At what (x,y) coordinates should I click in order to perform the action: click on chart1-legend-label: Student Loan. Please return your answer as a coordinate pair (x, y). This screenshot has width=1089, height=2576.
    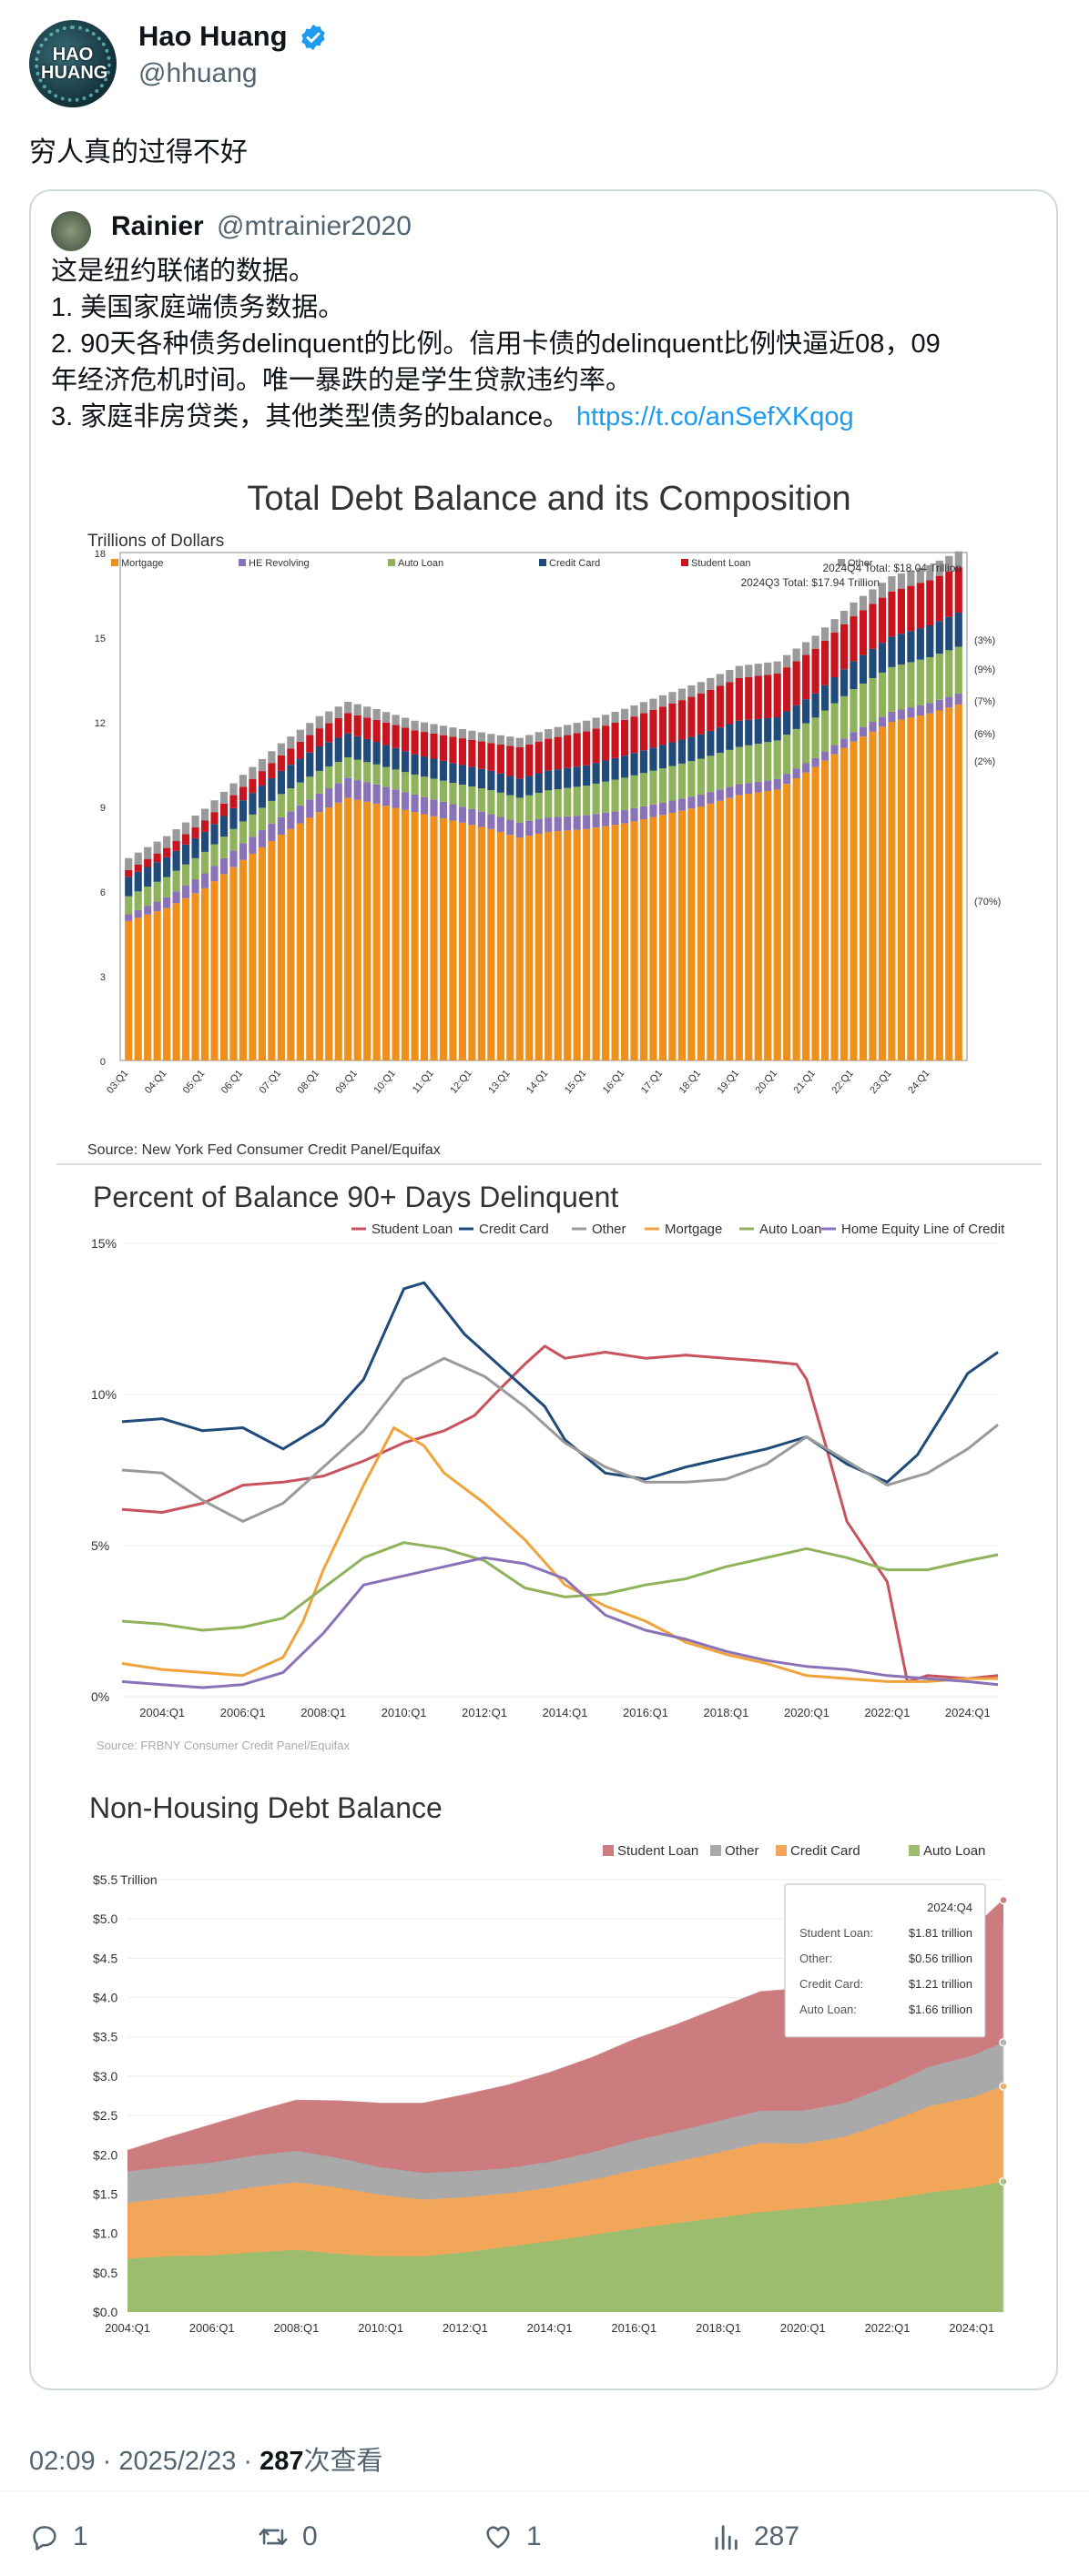
    Looking at the image, I should click on (720, 563).